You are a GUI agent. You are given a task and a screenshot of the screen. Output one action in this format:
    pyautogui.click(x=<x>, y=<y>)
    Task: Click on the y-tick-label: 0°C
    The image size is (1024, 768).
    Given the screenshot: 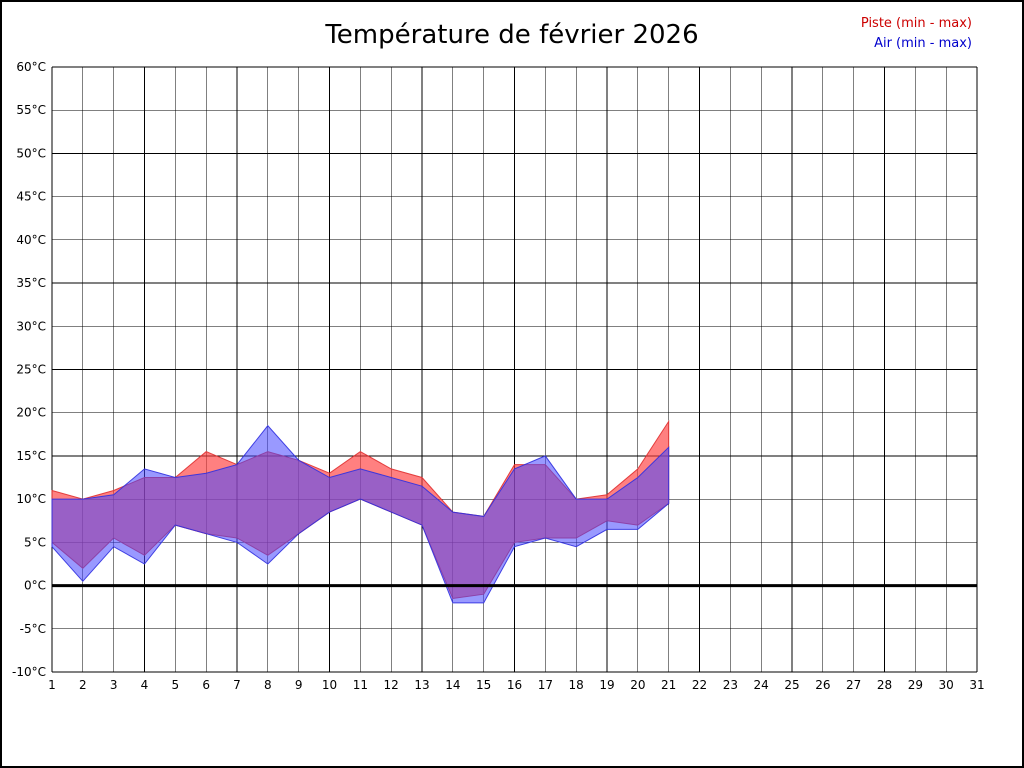 What is the action you would take?
    pyautogui.click(x=35, y=586)
    